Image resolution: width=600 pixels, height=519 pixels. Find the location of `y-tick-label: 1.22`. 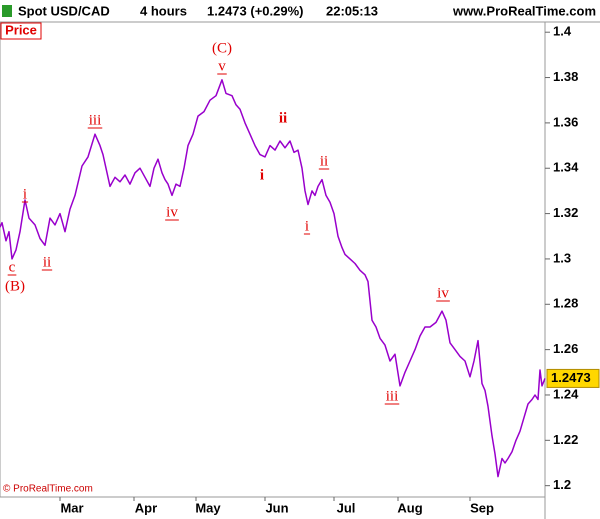

y-tick-label: 1.22 is located at coordinates (565, 439).